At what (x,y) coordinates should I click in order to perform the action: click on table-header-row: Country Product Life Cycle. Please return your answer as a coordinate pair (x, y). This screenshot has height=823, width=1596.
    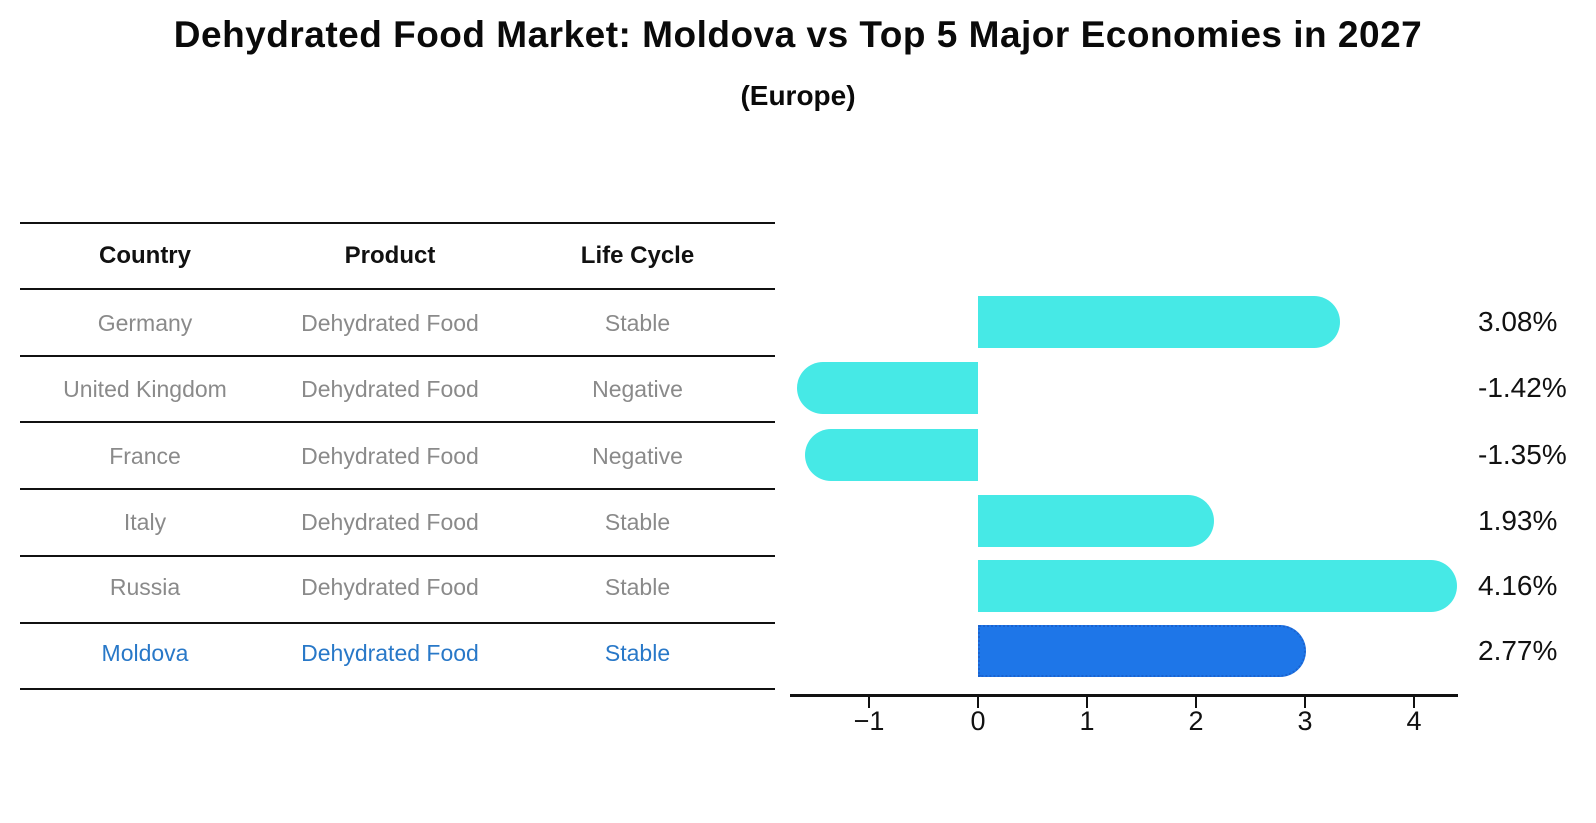
    Looking at the image, I should click on (390, 256).